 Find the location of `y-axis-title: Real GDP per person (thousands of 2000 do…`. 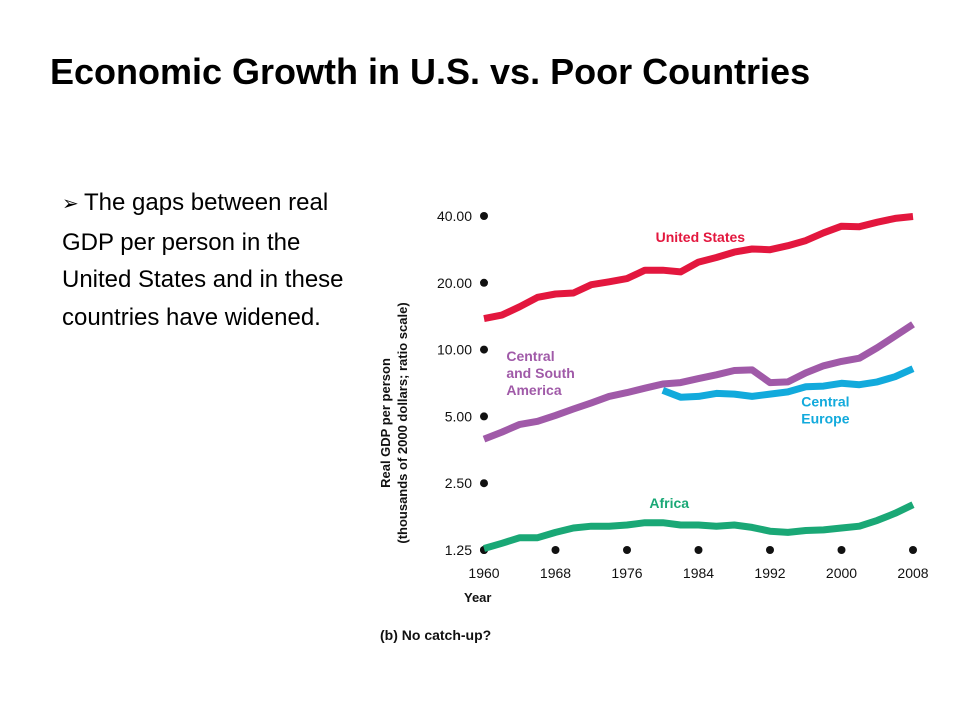

y-axis-title: Real GDP per person (thousands of 2000 do… is located at coordinates (394, 422).